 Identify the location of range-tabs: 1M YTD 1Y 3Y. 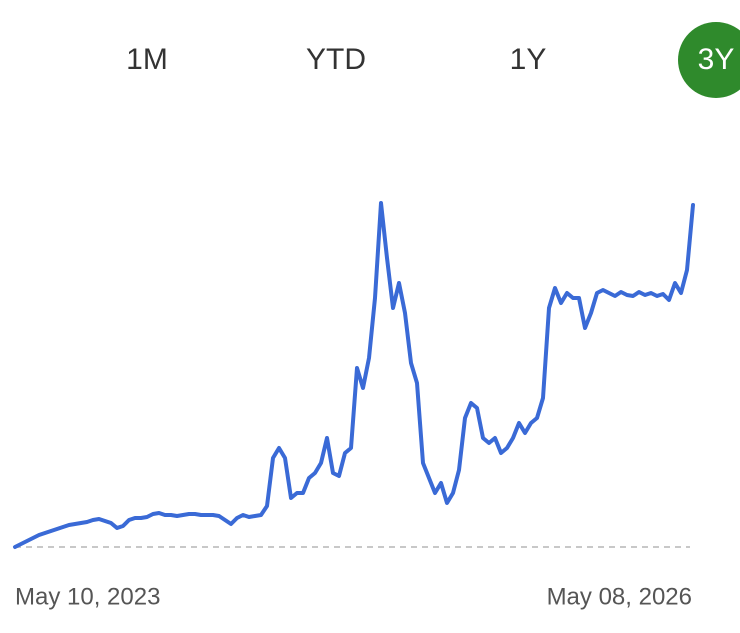
(433, 60).